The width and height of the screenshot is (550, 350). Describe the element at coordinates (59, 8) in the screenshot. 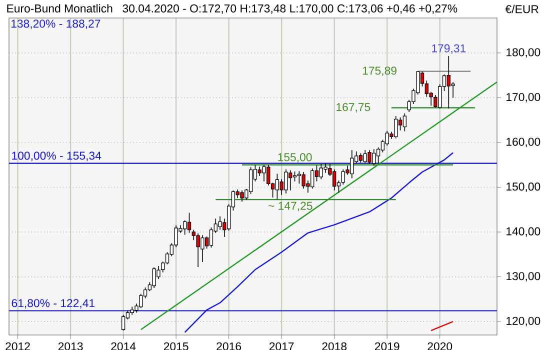

I see `chart-title: Euro-Bund Monatlich` at that location.